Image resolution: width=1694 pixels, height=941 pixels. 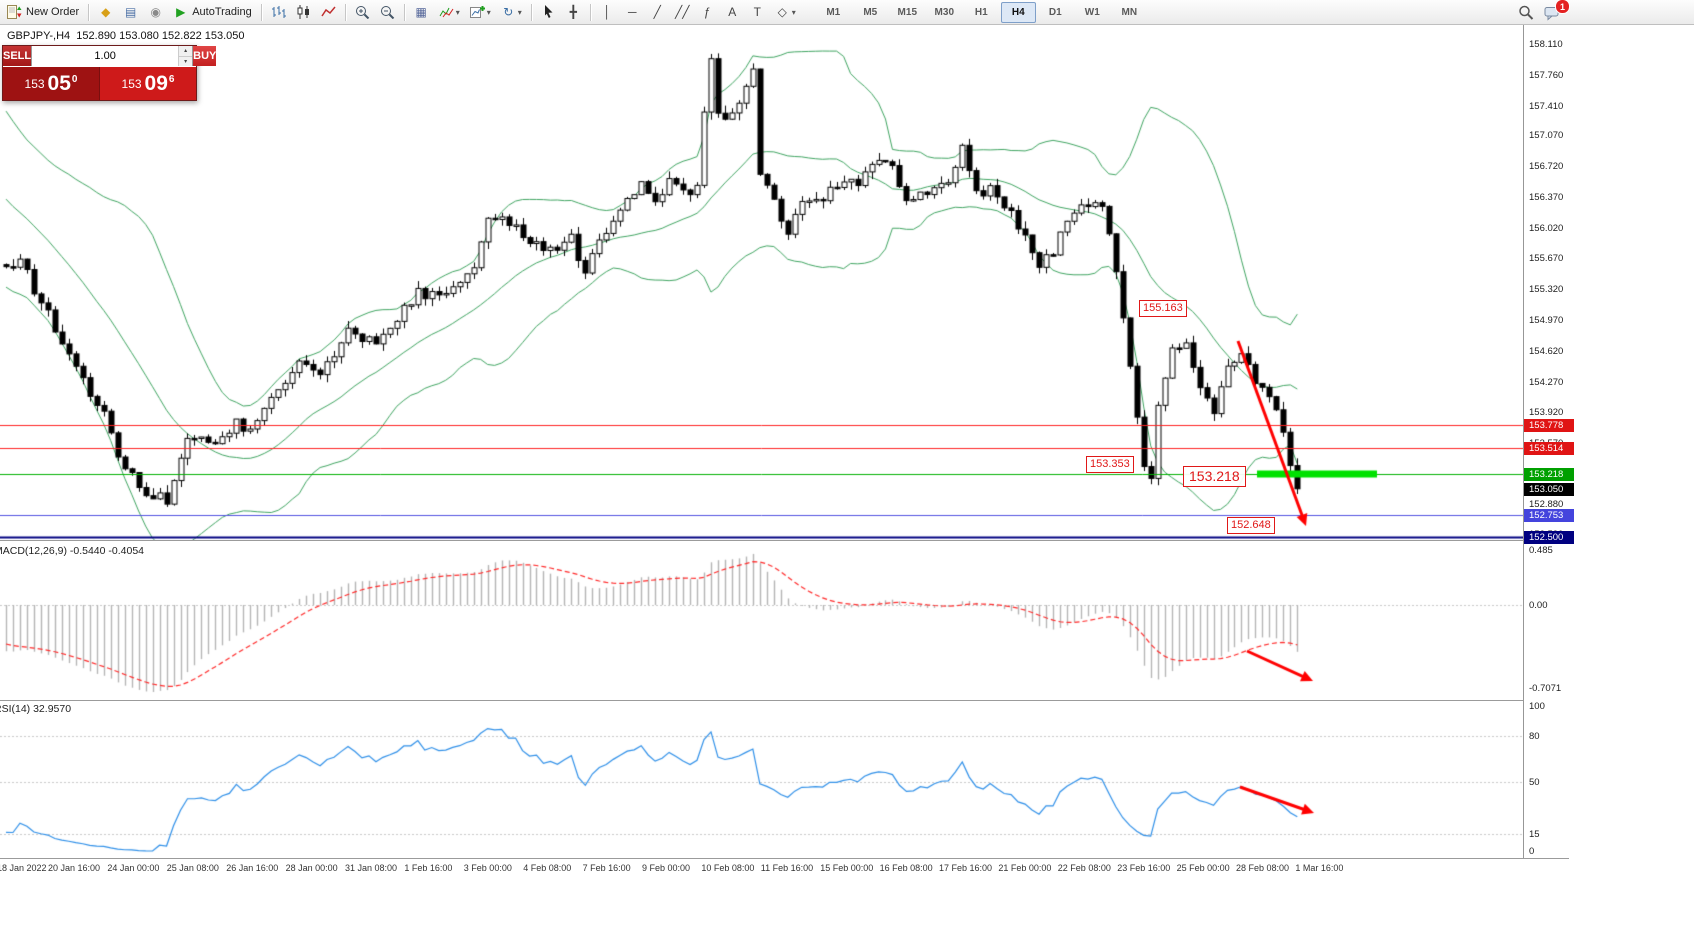 What do you see at coordinates (487, 868) in the screenshot?
I see `time-axis-label: 3 Feb 00:00` at bounding box center [487, 868].